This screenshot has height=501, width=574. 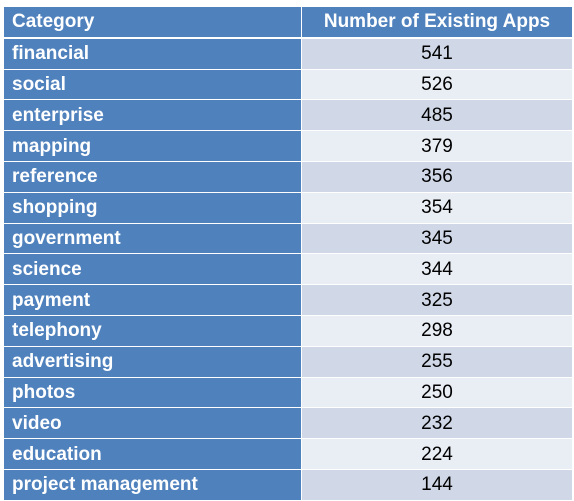 What do you see at coordinates (152, 361) in the screenshot?
I see `category-cell: advertising` at bounding box center [152, 361].